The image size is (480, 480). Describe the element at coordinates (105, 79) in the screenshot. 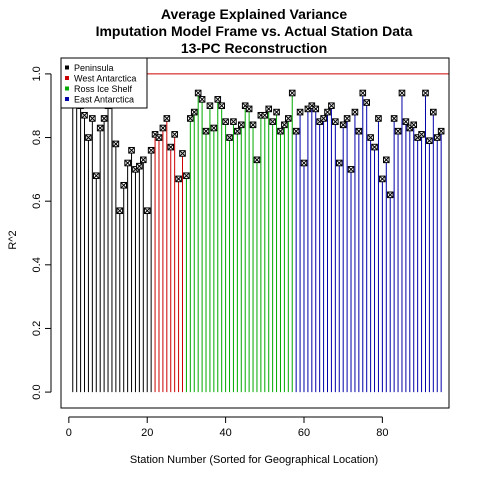

I see `legend-label: West Antarctica` at that location.